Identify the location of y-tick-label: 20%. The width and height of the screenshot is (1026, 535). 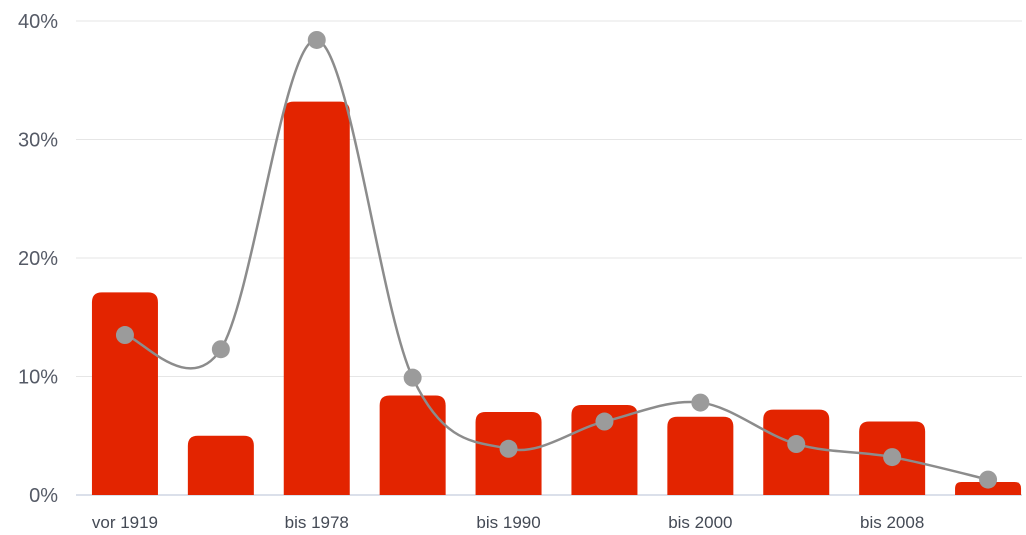
(38, 259).